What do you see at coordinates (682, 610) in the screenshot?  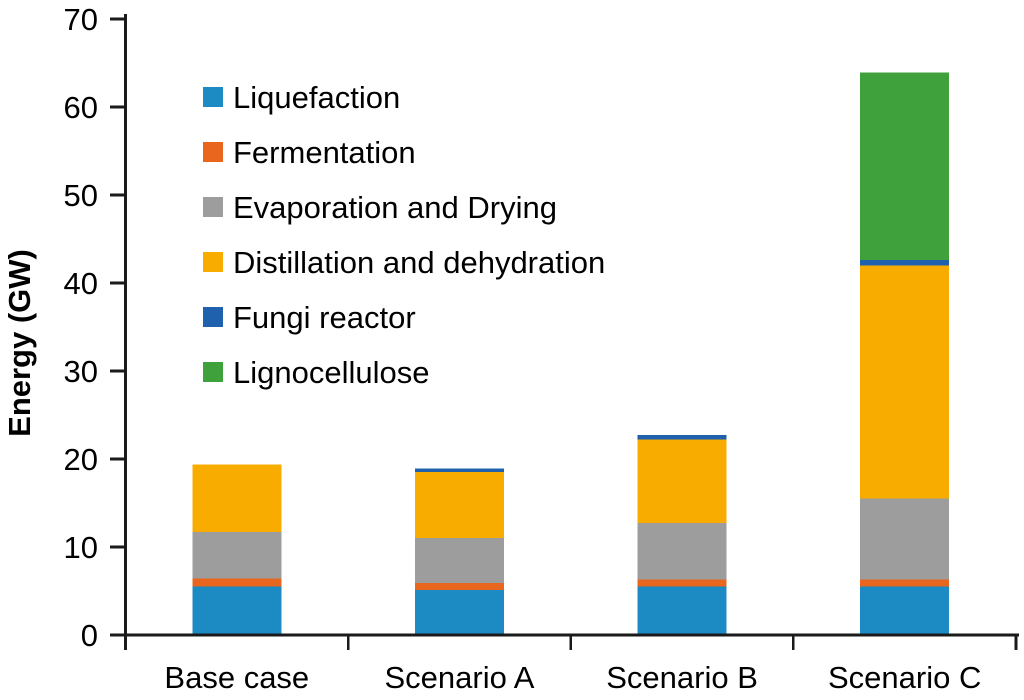 I see `bar-segment-liquefaction-scenario-b` at bounding box center [682, 610].